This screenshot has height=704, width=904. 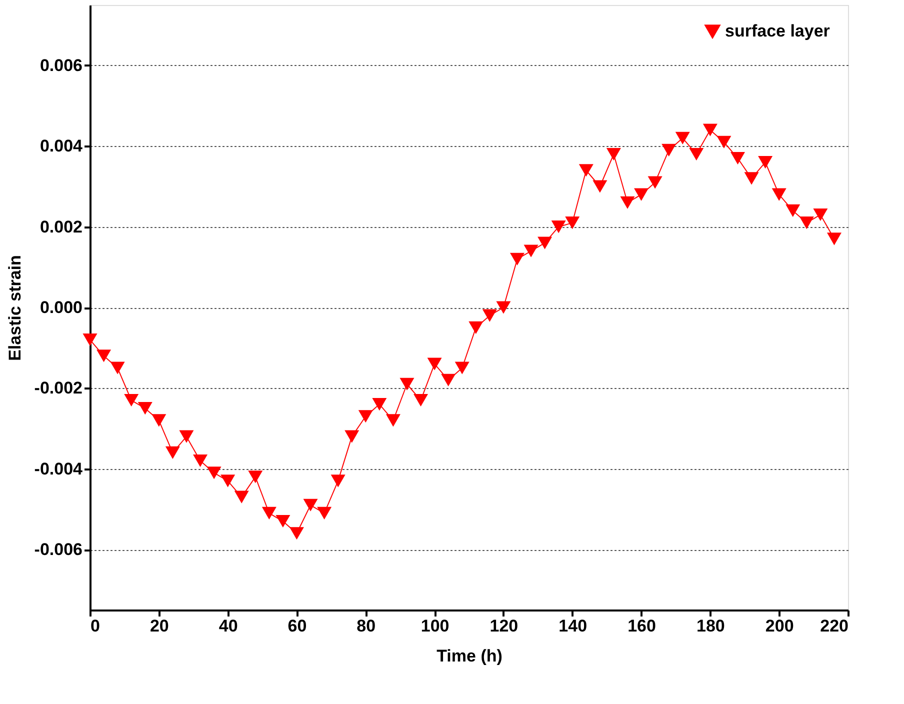 I want to click on x-tick-label: 60, so click(x=297, y=626).